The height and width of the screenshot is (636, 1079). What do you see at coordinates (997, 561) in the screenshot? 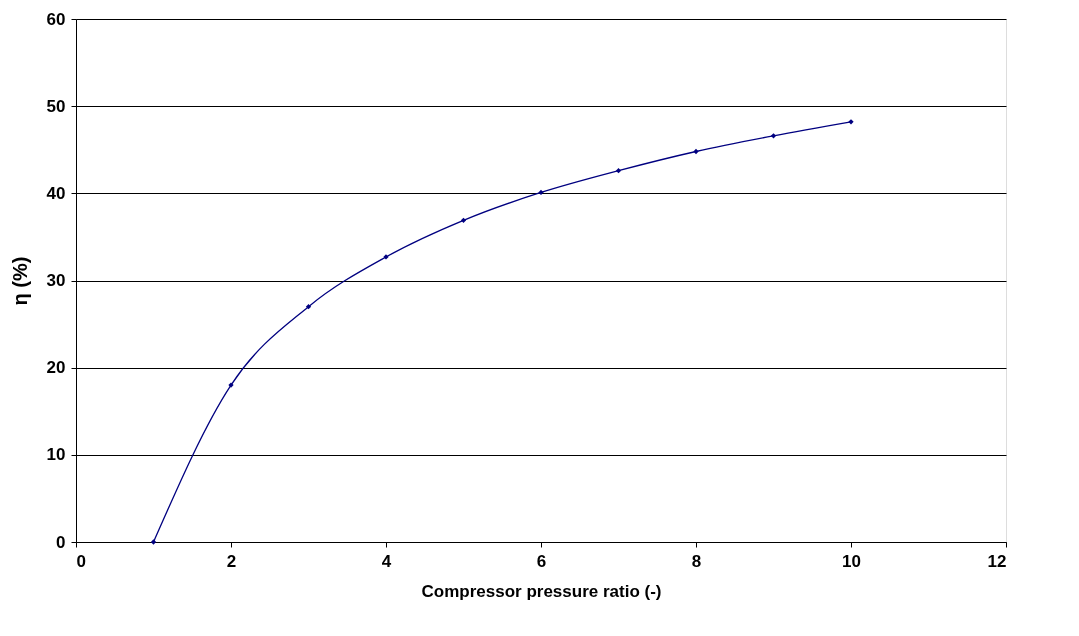
I see `x-tick-label: 12` at bounding box center [997, 561].